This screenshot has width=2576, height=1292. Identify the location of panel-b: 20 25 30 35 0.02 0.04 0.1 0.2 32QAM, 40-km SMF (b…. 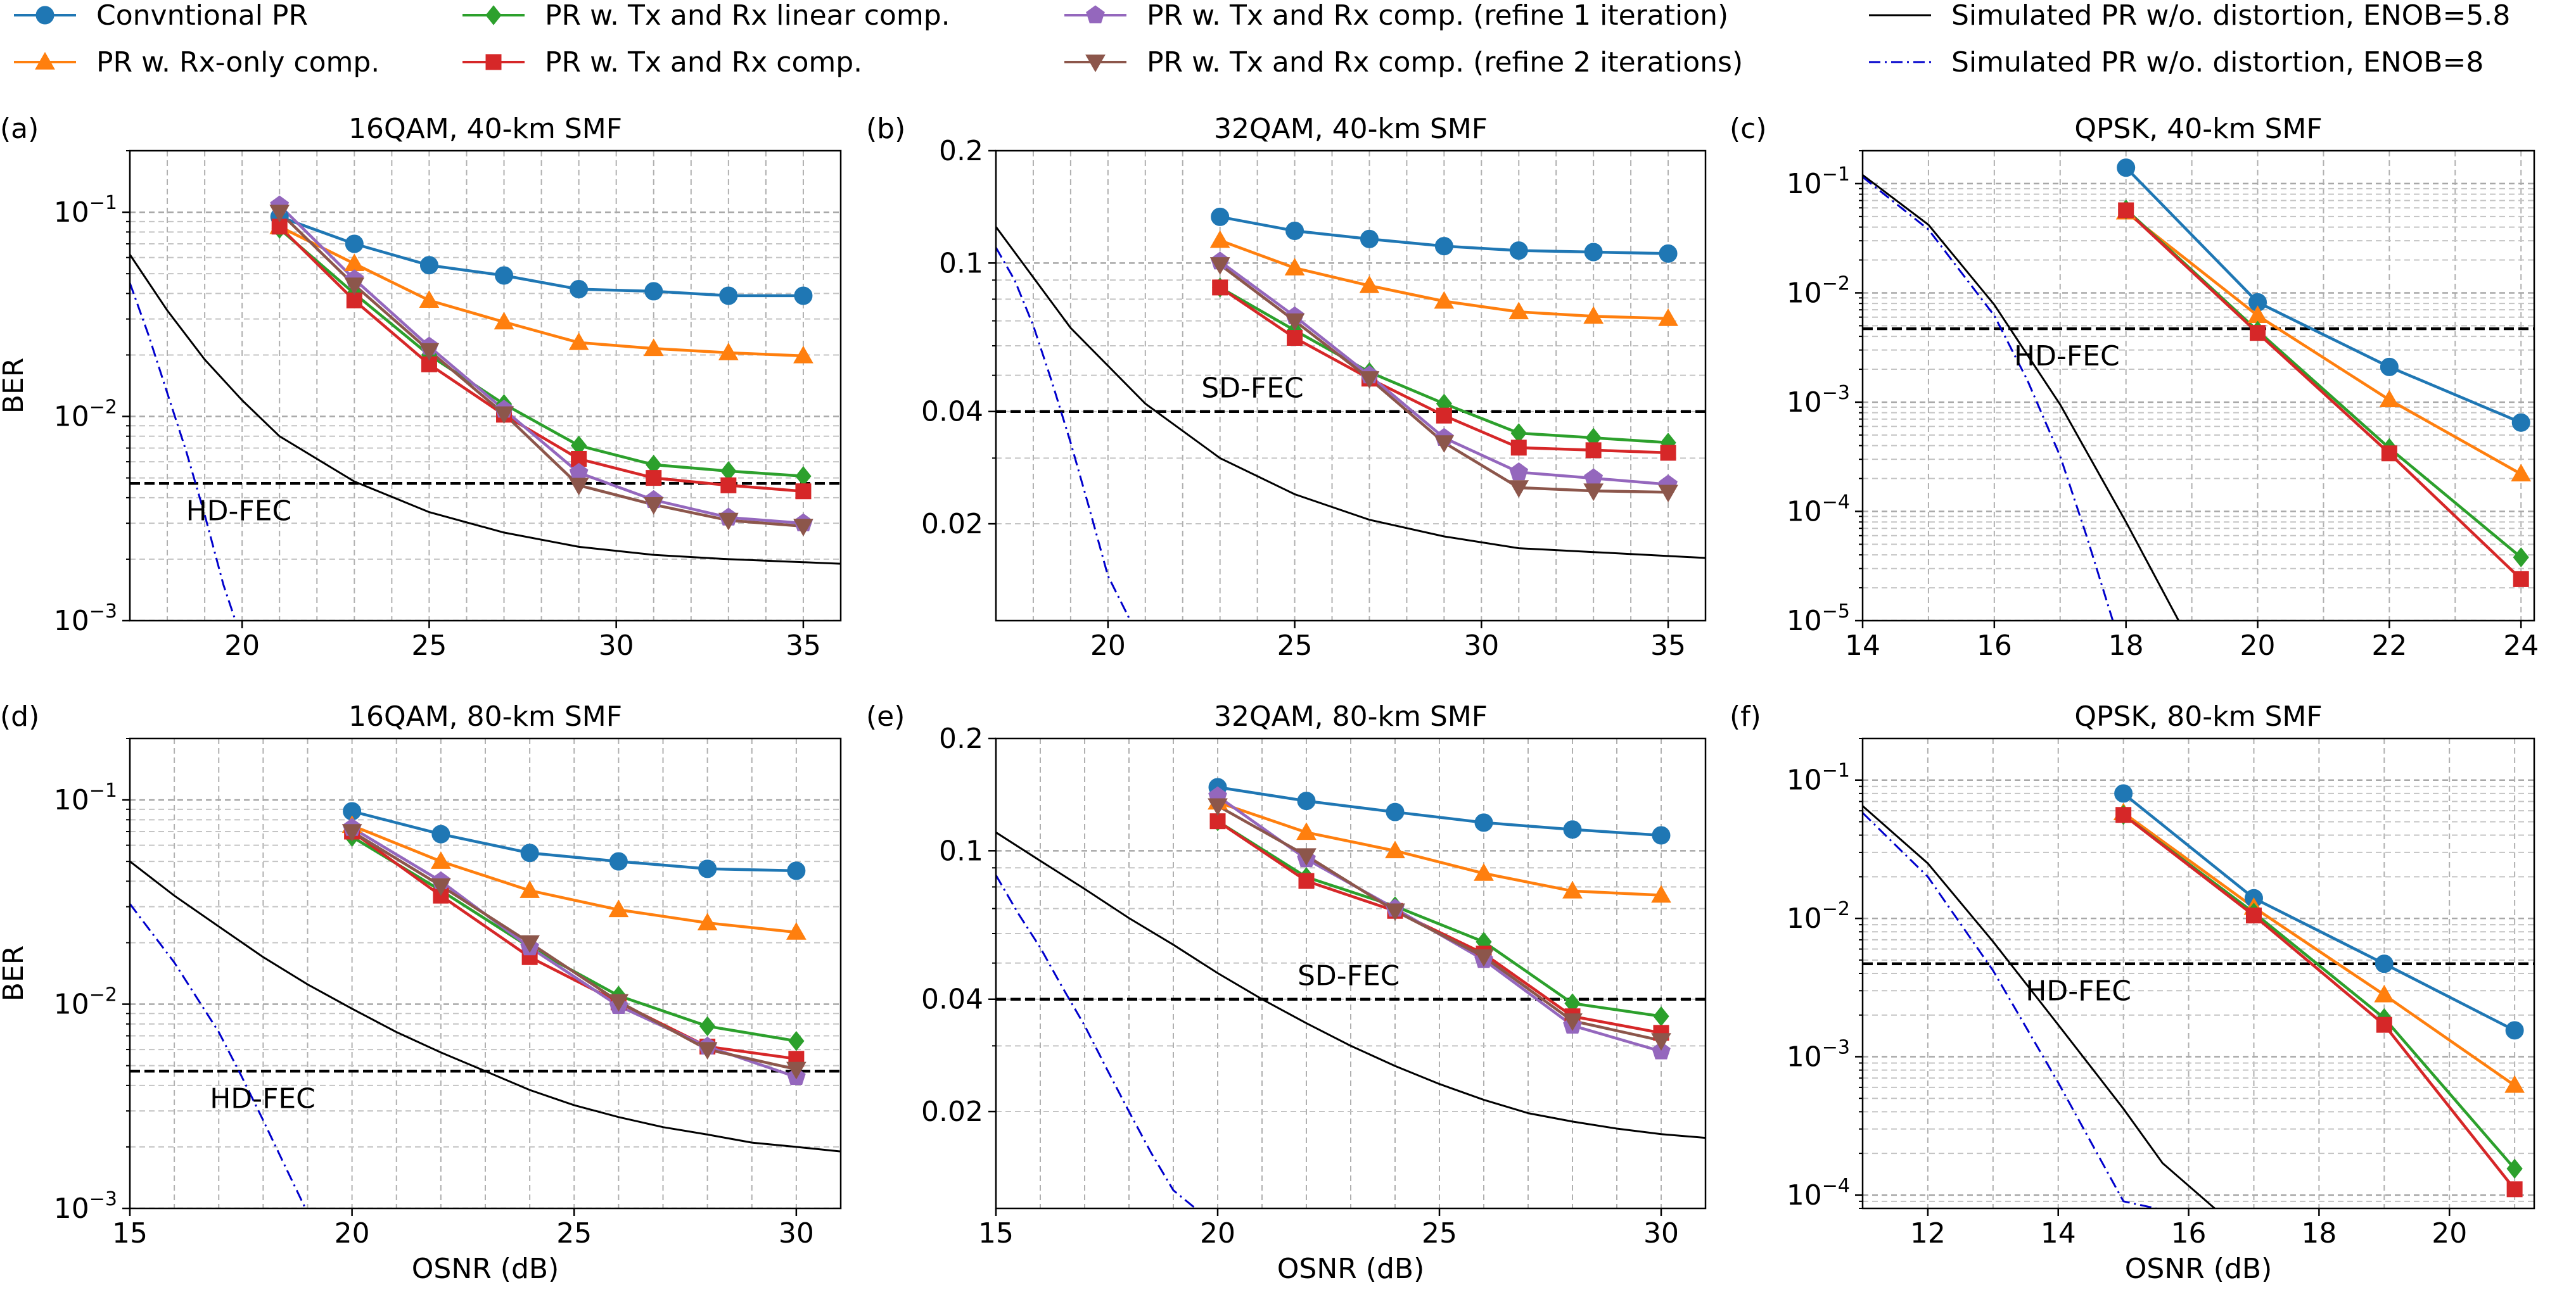
(1286, 387).